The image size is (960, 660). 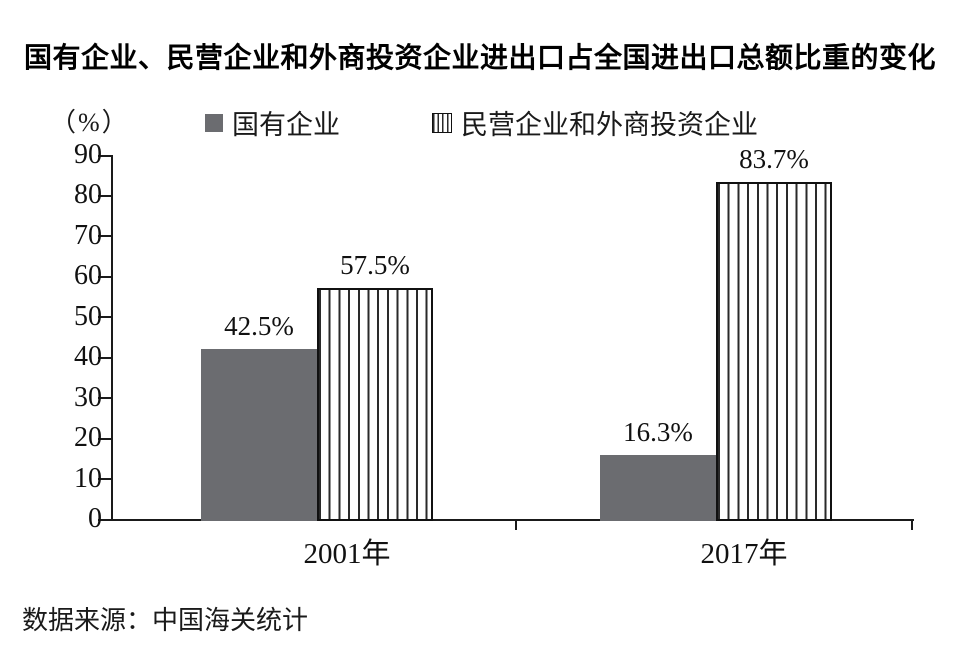 I want to click on bar-value-label: 83.7%, so click(x=774, y=159).